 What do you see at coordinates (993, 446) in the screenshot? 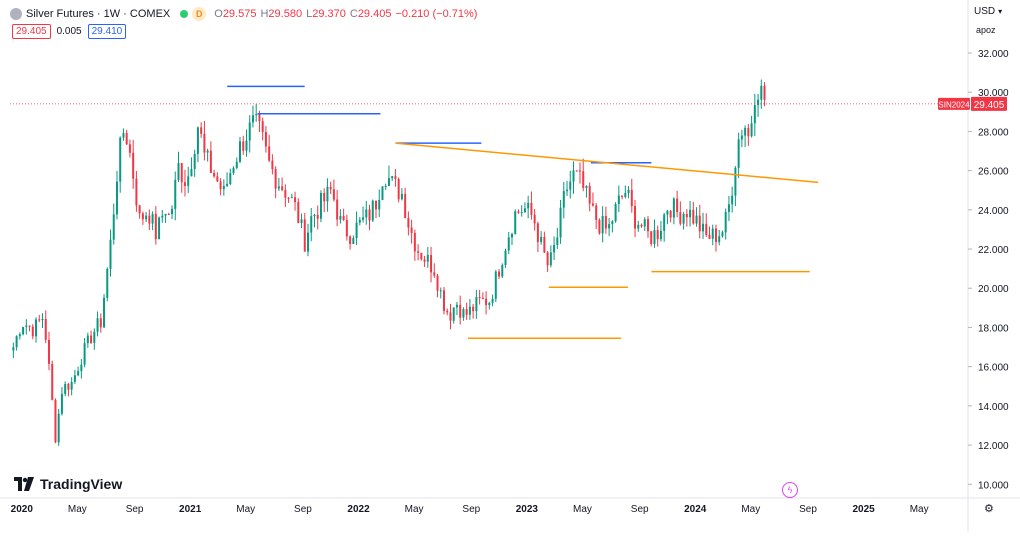
I see `y-tick-label: 12.000` at bounding box center [993, 446].